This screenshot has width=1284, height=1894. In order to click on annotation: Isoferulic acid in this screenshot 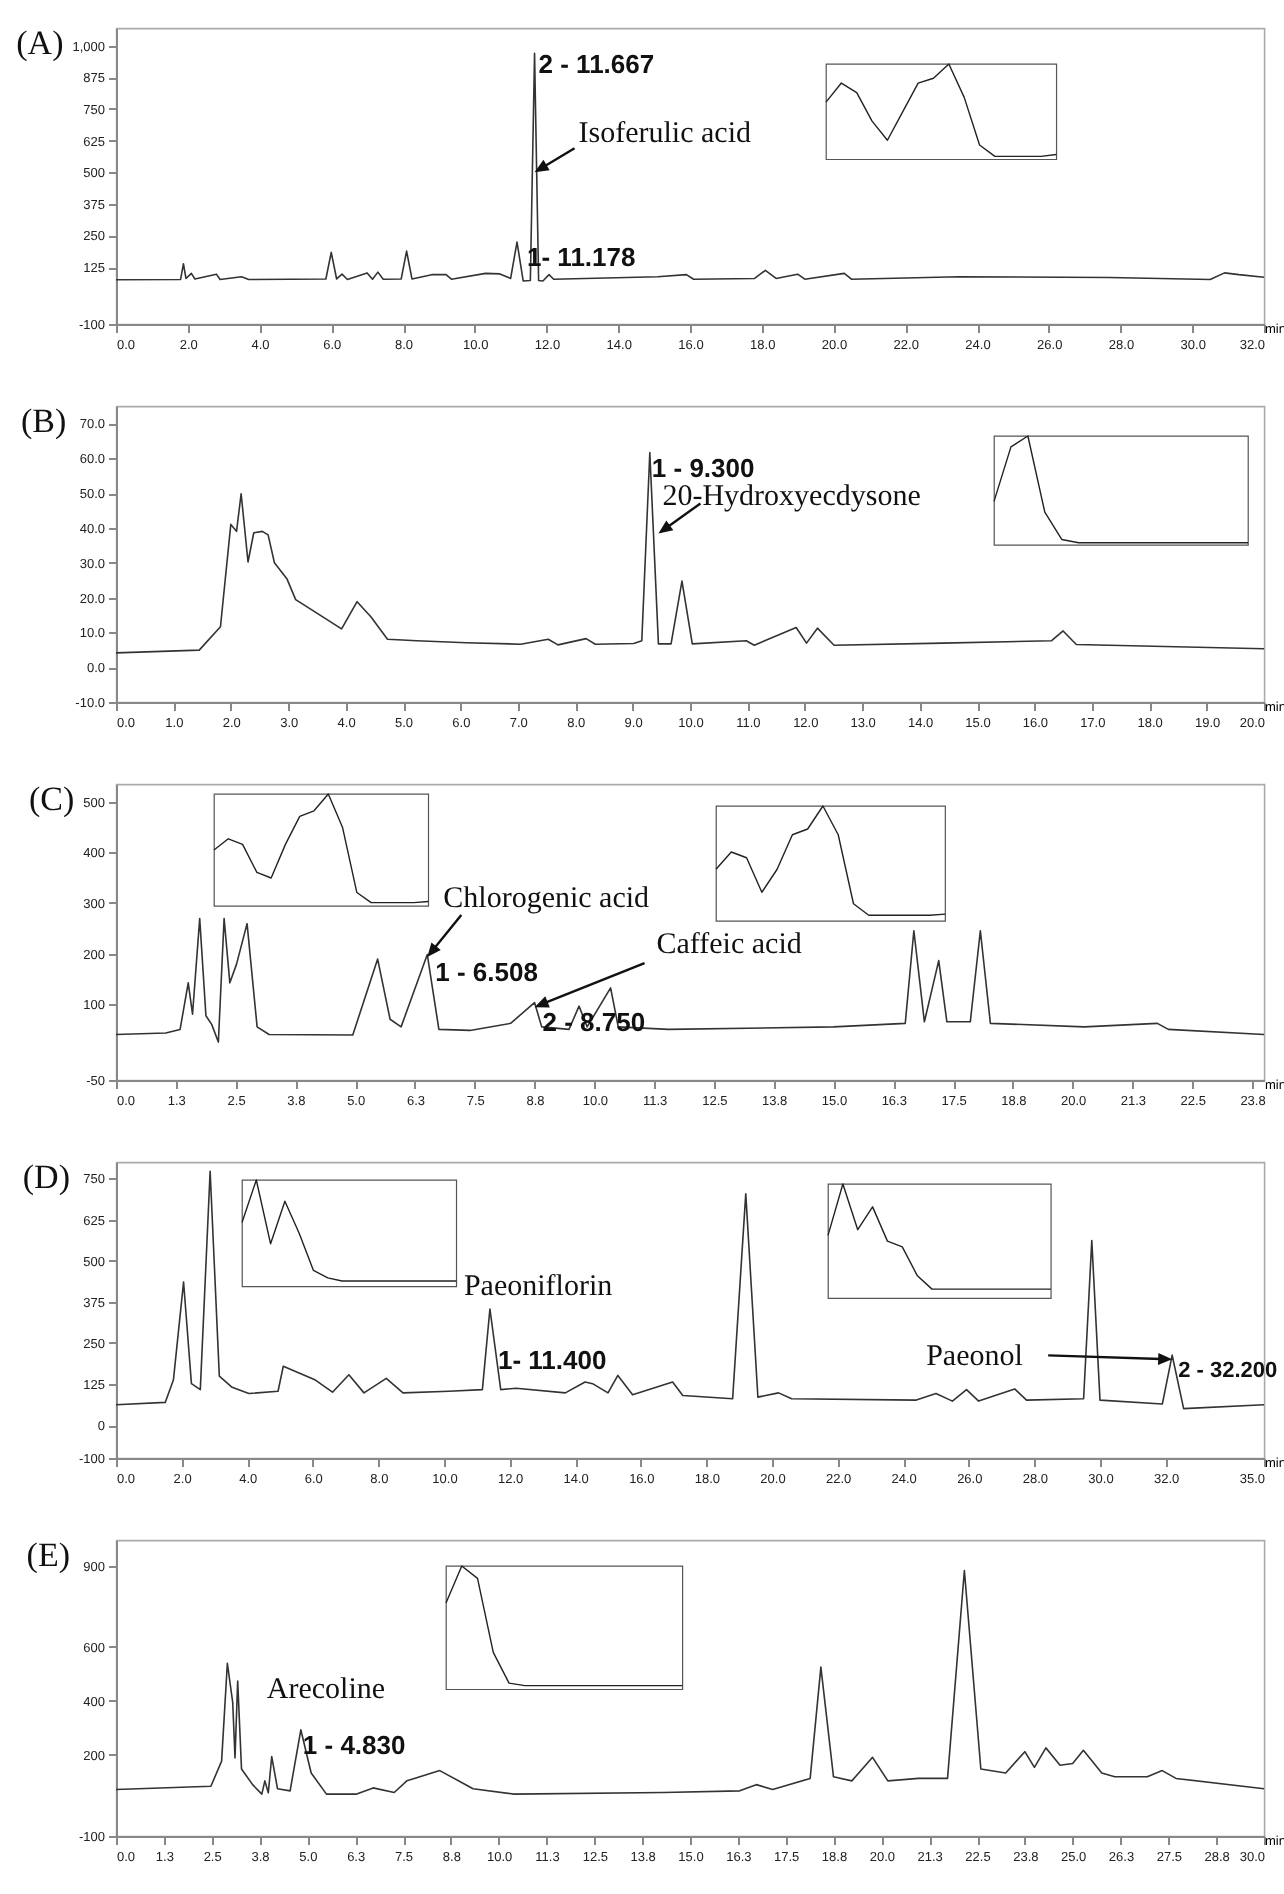, I will do `click(665, 134)`.